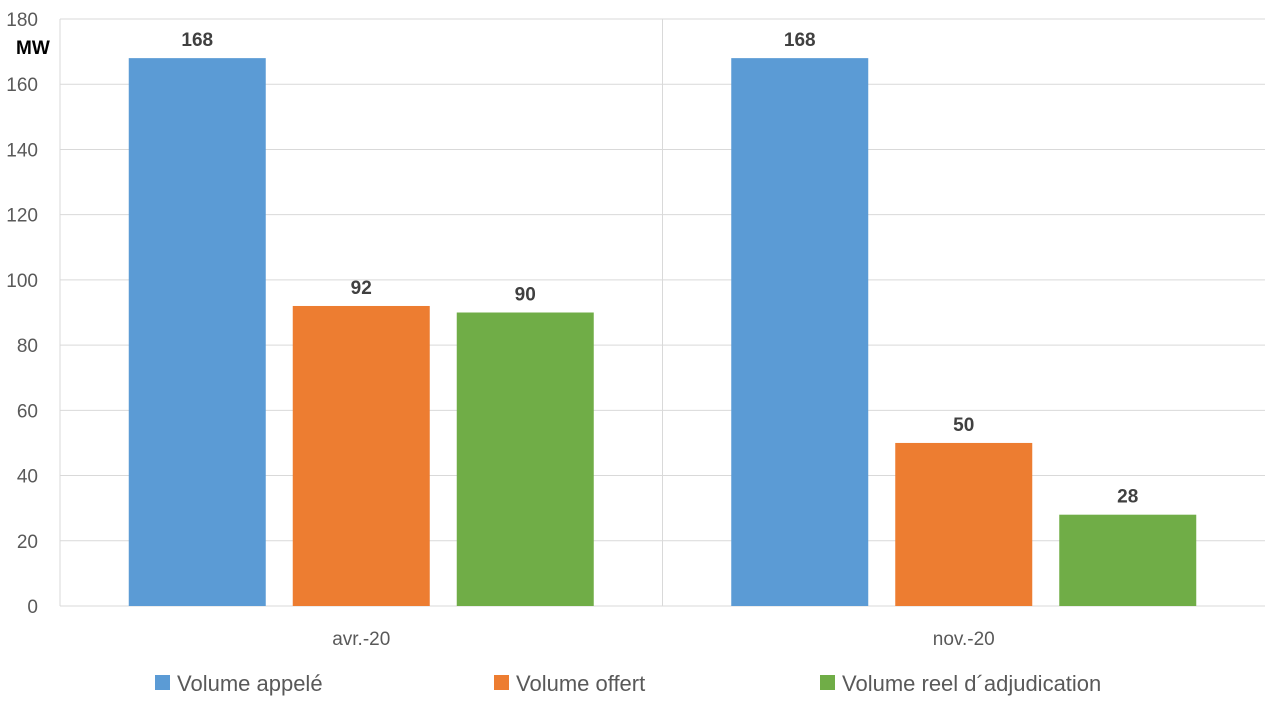  I want to click on y-tick-label: 160, so click(22, 85).